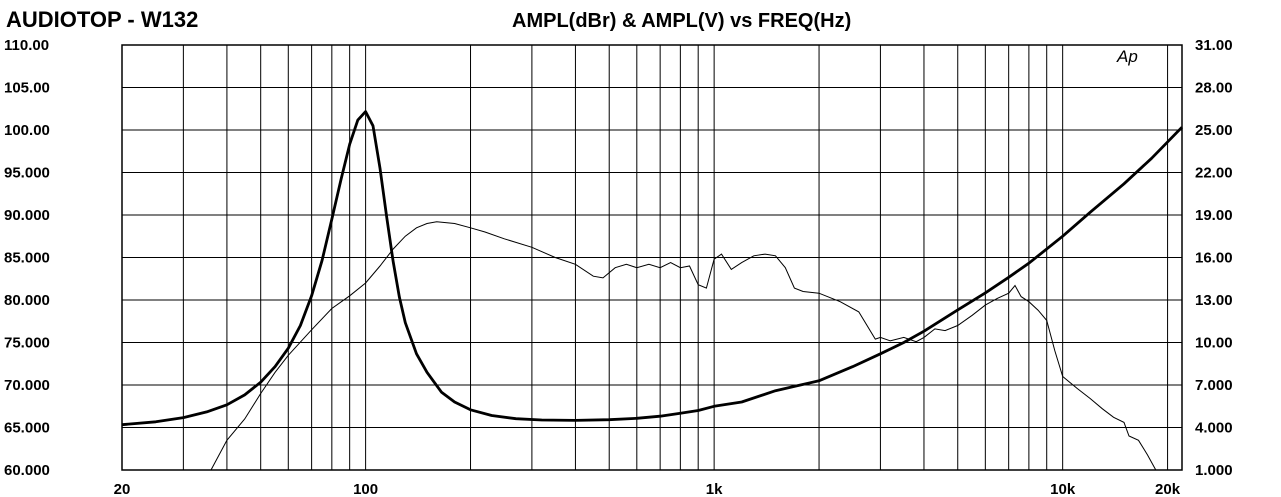  I want to click on chart-title-right: AMPL(dBr) & AMPL(V) vs FREQ(Hz), so click(681, 21).